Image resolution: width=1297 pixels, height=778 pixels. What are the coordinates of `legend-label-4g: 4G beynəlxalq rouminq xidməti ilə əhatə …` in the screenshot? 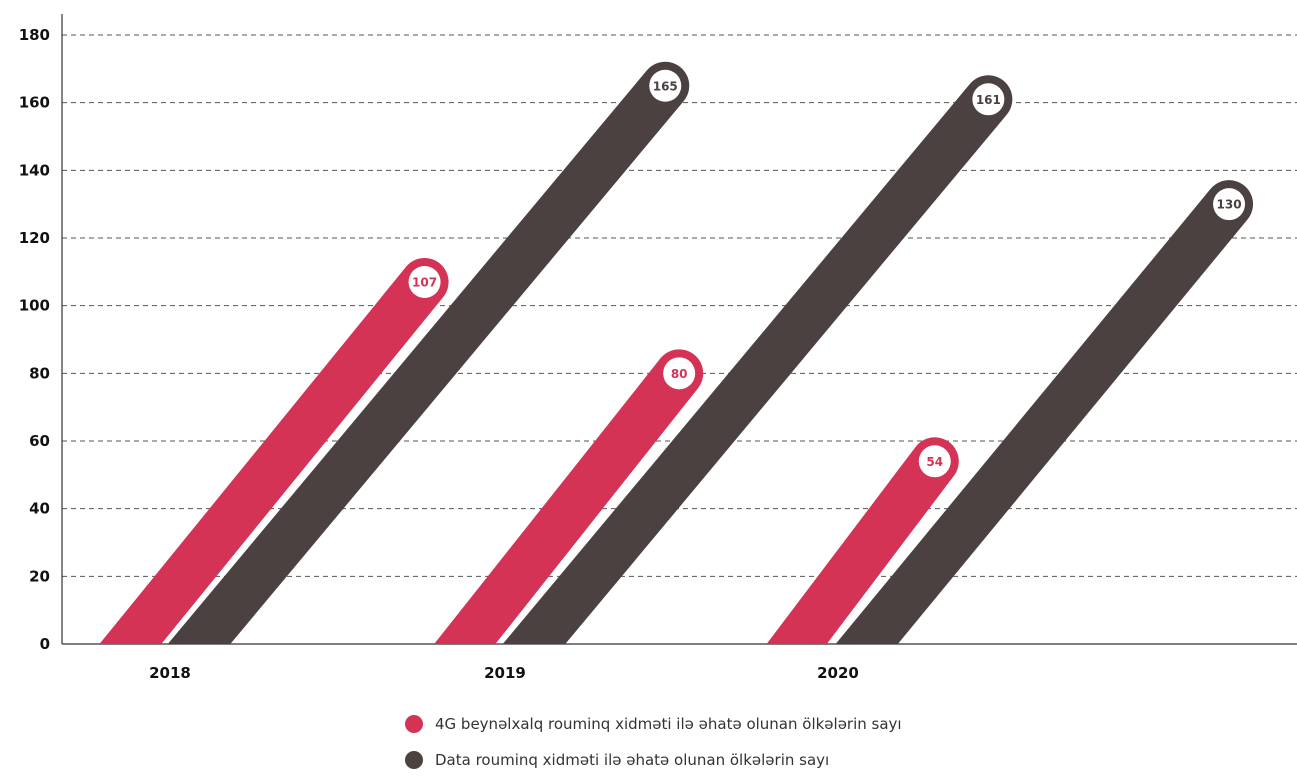 It's located at (668, 724).